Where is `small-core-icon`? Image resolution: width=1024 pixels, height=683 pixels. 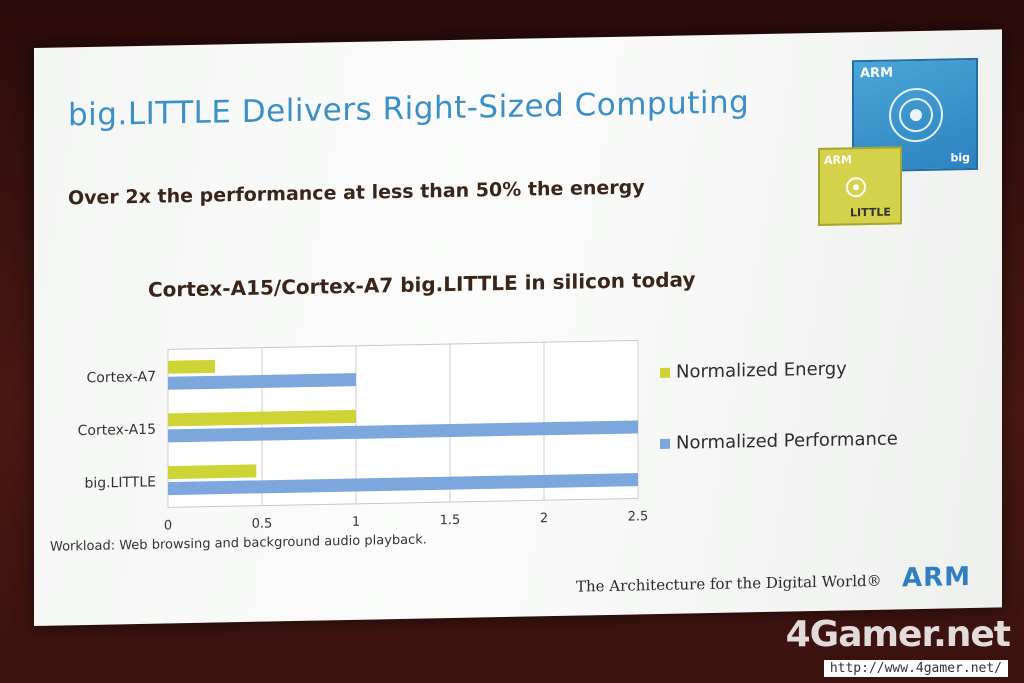
small-core-icon is located at coordinates (856, 187).